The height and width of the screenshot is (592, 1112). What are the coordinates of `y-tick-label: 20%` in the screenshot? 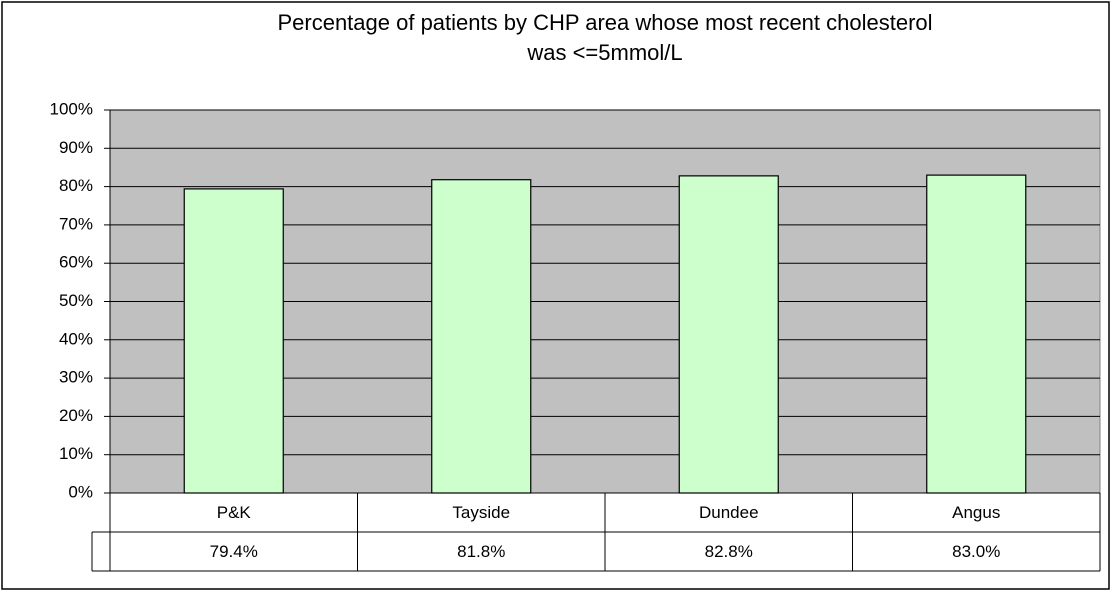 It's located at (76, 415).